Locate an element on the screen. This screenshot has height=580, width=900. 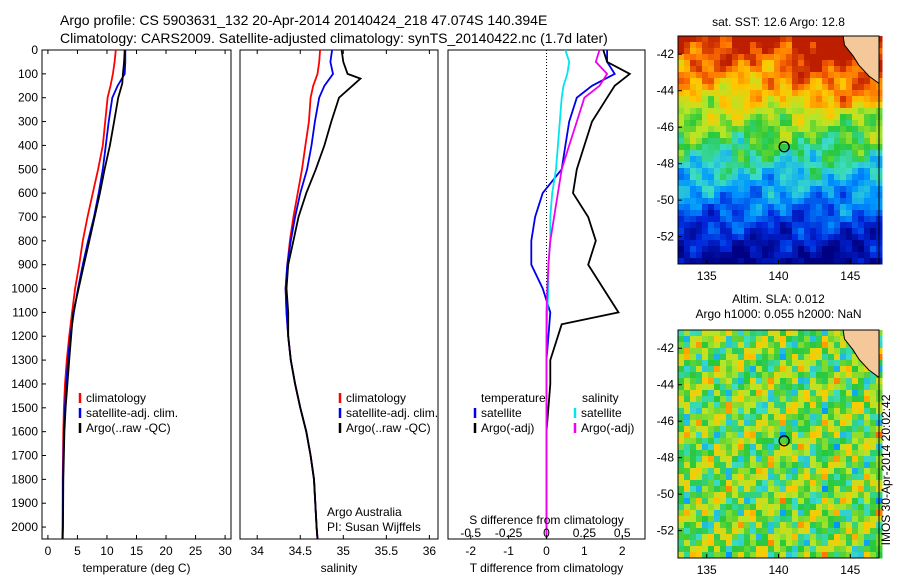
depth-tick-label: 1200 is located at coordinates (24, 336).